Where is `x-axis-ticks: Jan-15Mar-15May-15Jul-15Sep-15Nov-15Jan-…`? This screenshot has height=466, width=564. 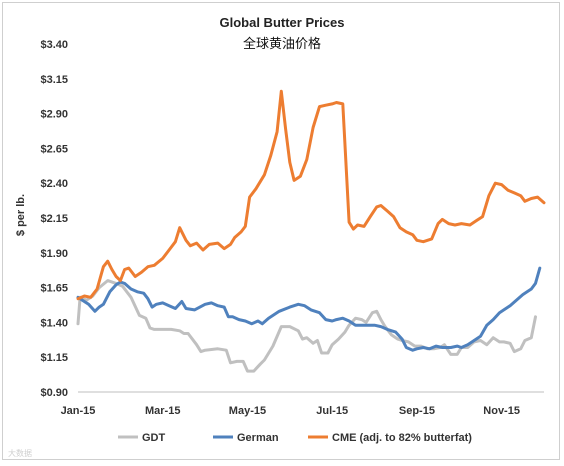
x-axis-ticks: Jan-15Mar-15May-15Jul-15Sep-15Nov-15Jan-… is located at coordinates (290, 411).